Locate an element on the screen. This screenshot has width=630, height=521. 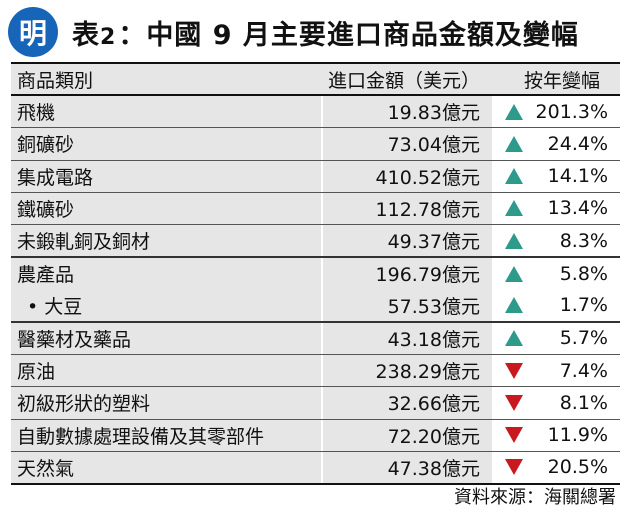
row-change: 5.7% is located at coordinates (583, 338).